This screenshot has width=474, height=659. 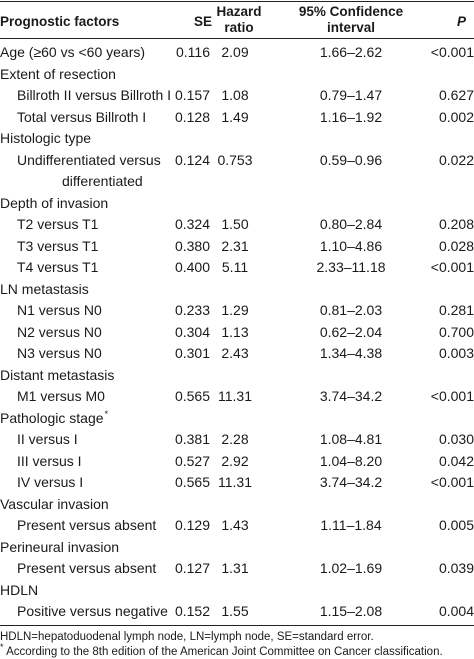 I want to click on table-row: Extent of resection, so click(x=237, y=74).